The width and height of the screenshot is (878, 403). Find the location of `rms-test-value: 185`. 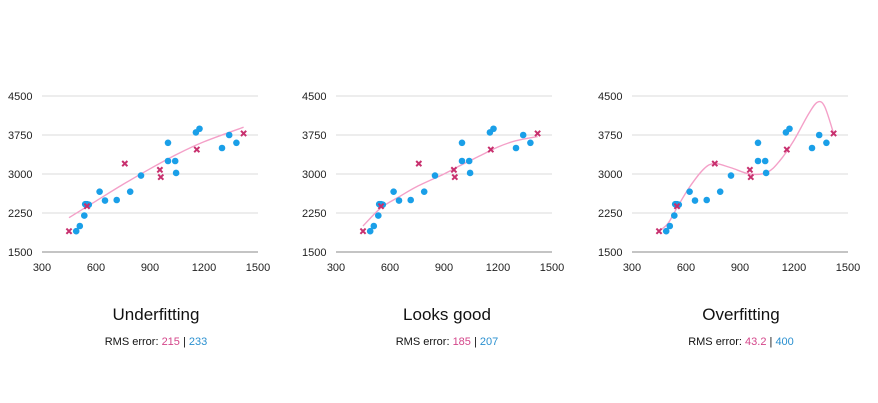

rms-test-value: 185 is located at coordinates (461, 342).